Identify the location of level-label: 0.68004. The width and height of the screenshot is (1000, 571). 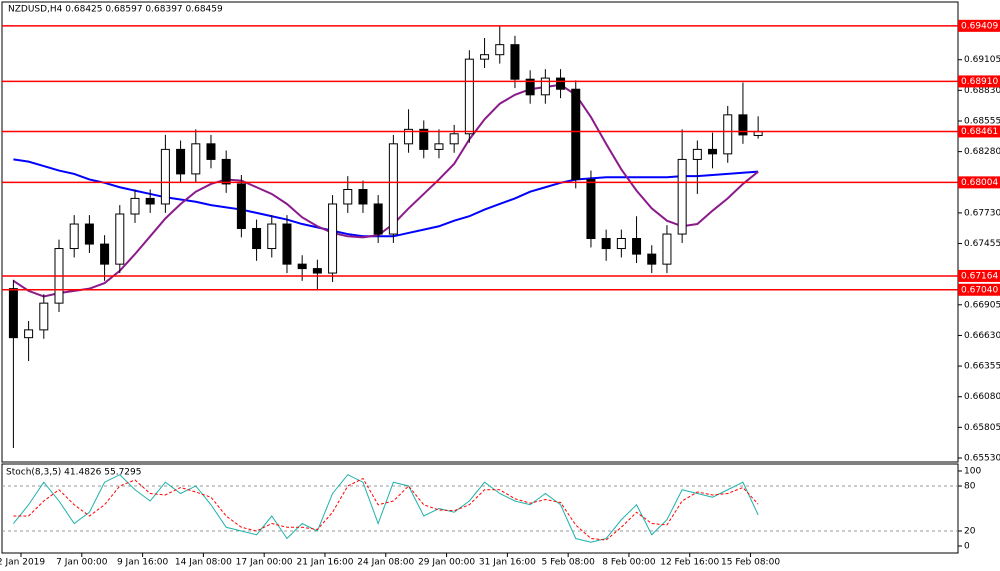
(979, 183).